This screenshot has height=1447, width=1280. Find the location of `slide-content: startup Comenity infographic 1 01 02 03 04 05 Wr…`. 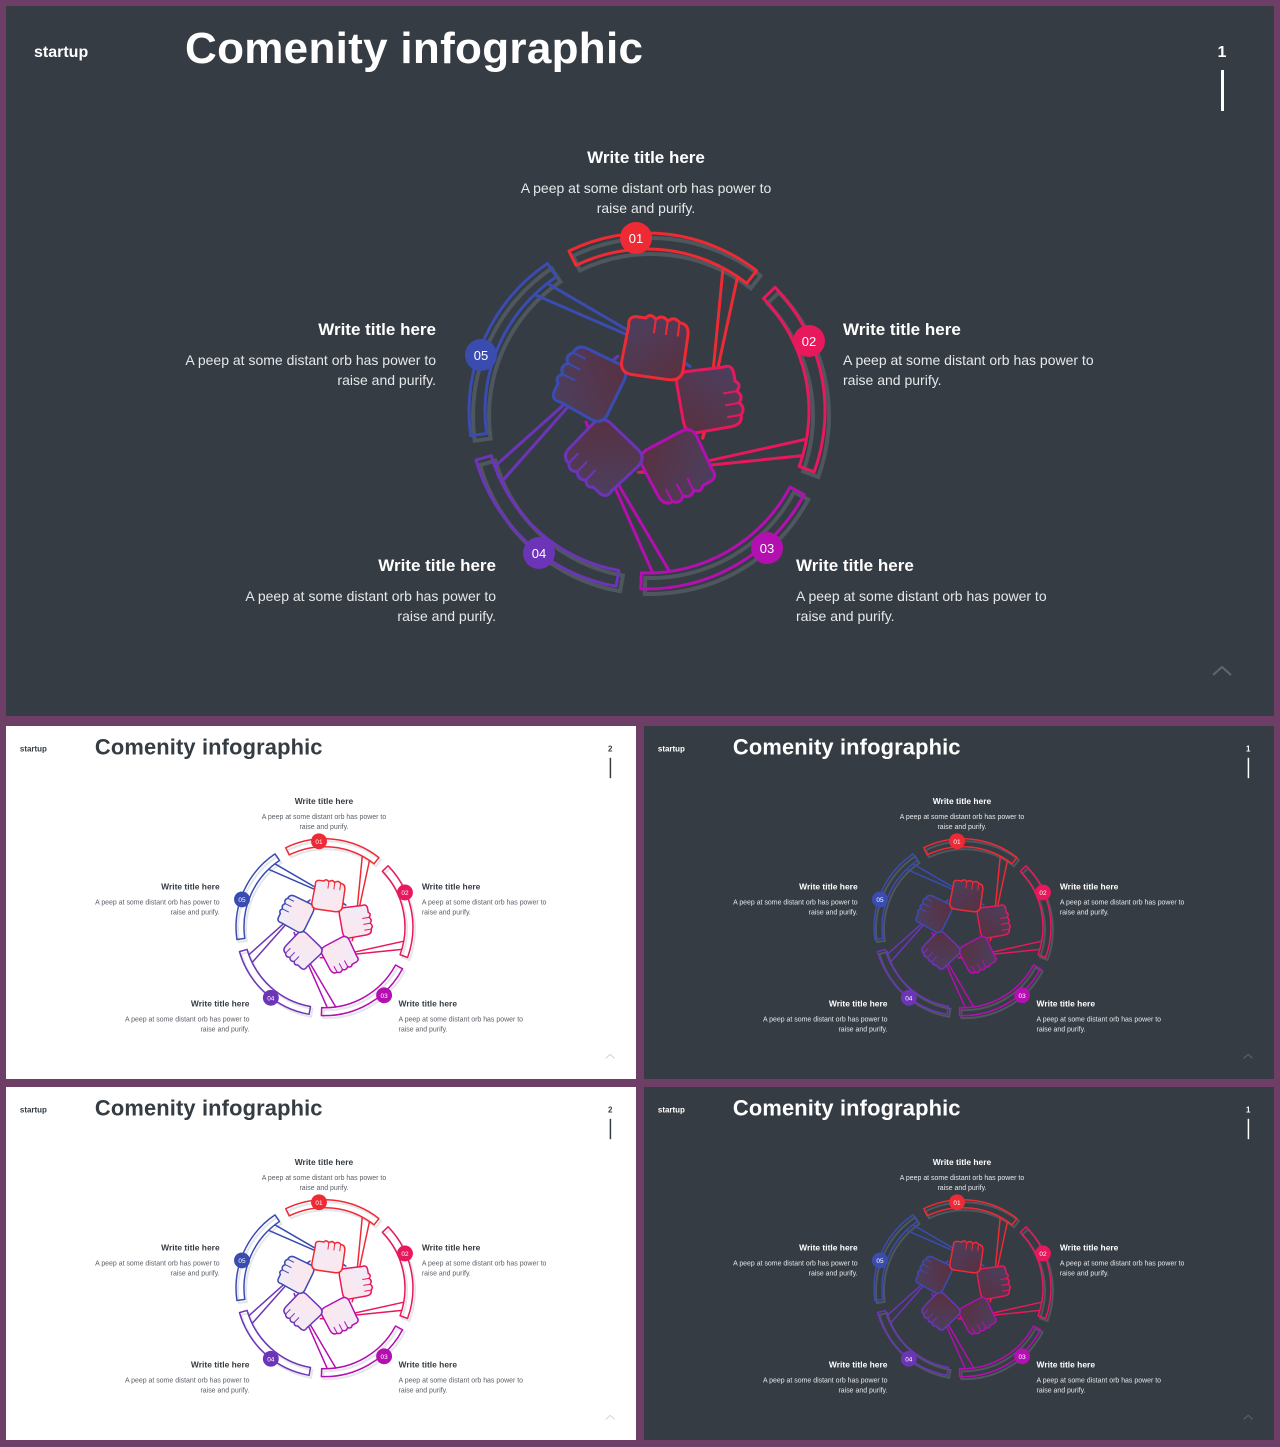

slide-content: startup Comenity infographic 1 01 02 03 04 05 Wr… is located at coordinates (959, 902).